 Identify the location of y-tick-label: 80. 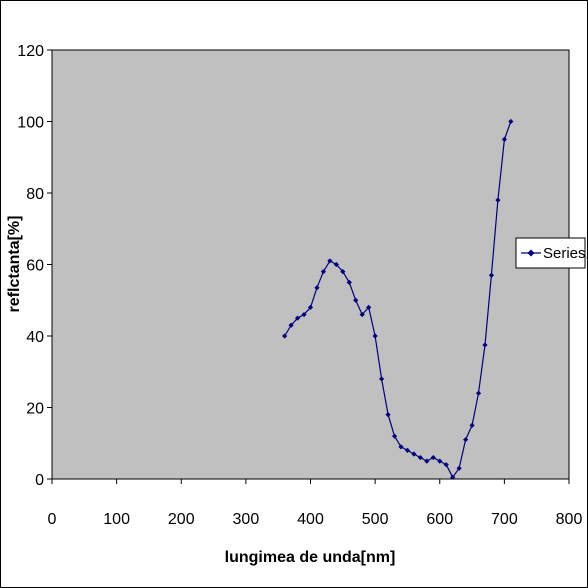
(35, 194).